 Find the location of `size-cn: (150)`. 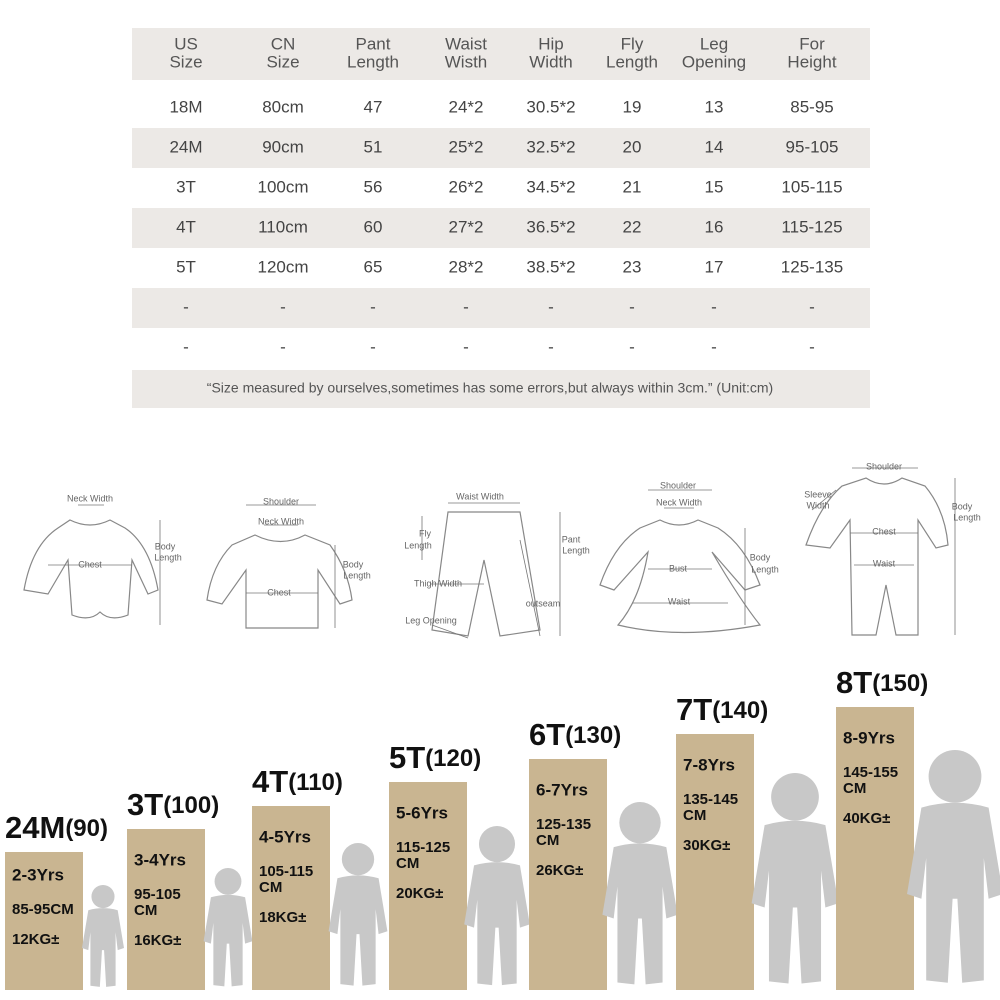

size-cn: (150) is located at coordinates (900, 683).